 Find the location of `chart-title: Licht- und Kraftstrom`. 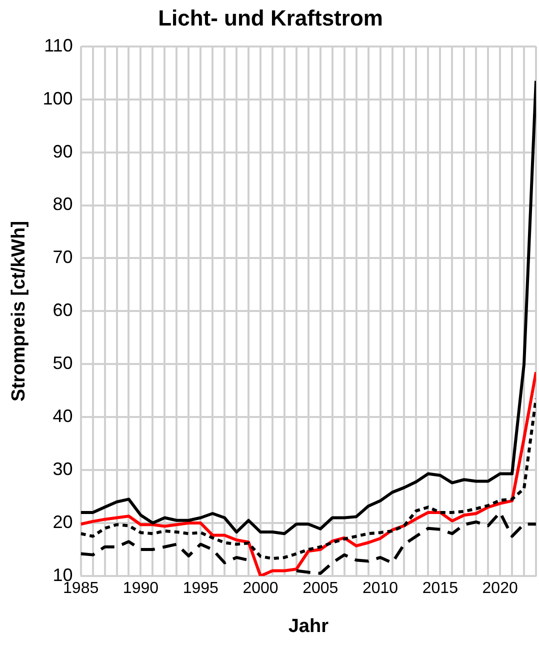

chart-title: Licht- und Kraftstrom is located at coordinates (270, 17).